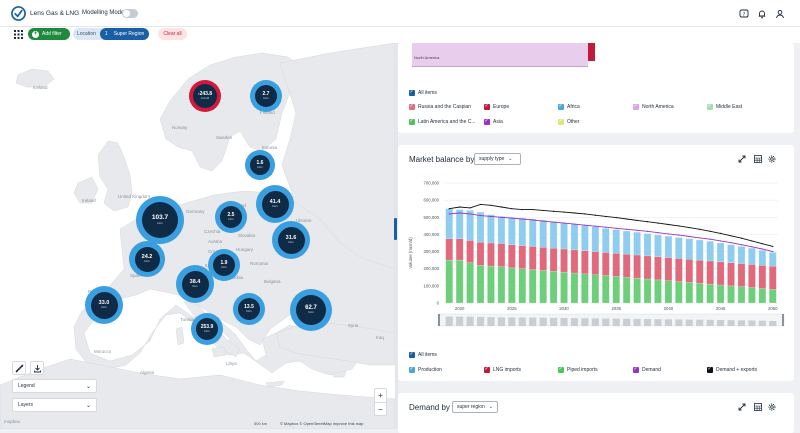  I want to click on notifications-bell-icon, so click(762, 14).